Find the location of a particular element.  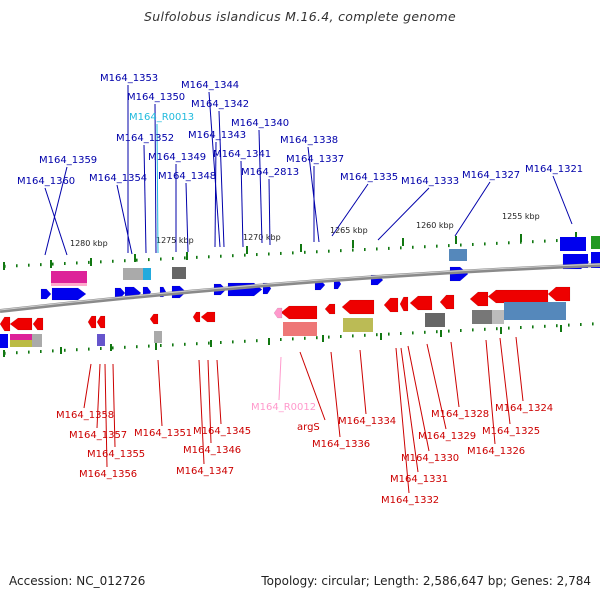

gene-label: M164_1342 is located at coordinates (220, 104).